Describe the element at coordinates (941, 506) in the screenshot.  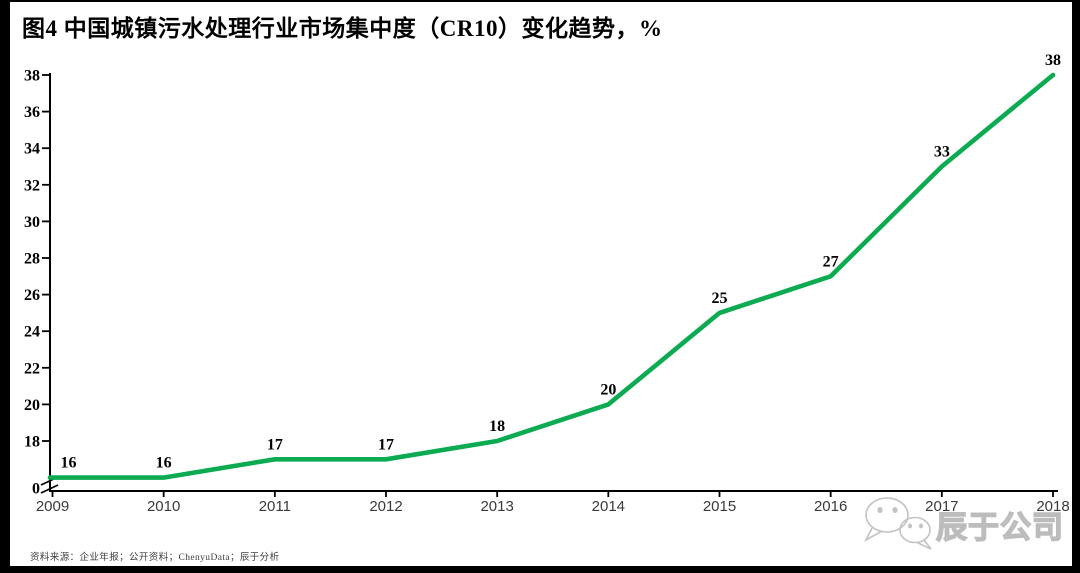
I see `x-tick-label: 2017` at that location.